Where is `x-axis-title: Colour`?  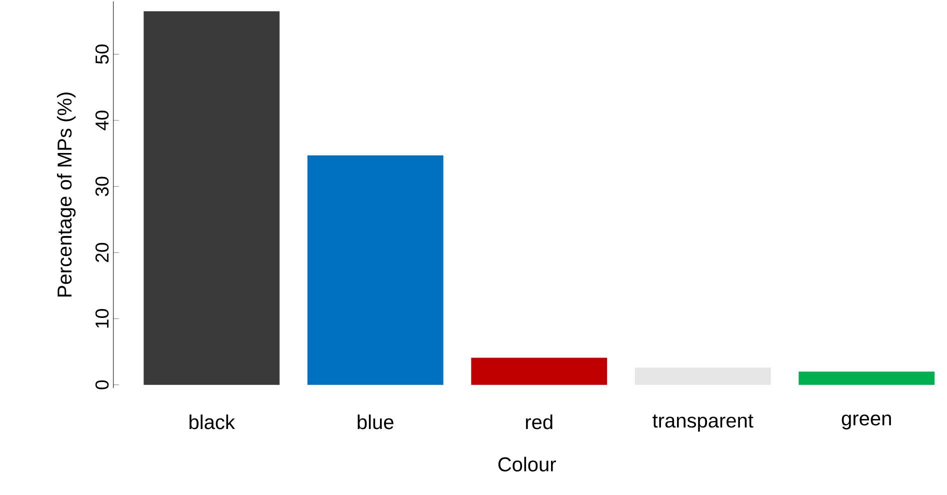
x-axis-title: Colour is located at coordinates (527, 464).